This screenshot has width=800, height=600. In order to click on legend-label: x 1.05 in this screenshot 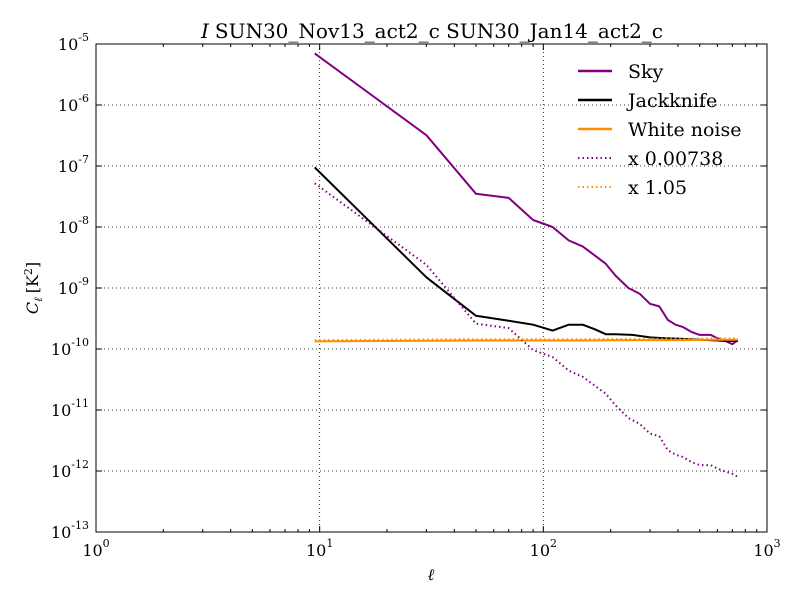, I will do `click(657, 188)`.